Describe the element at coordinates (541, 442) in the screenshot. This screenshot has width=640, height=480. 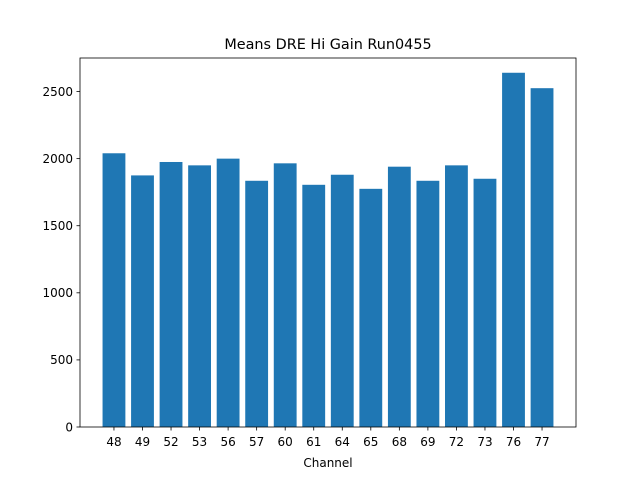
I see `x-tick-label: 77` at that location.